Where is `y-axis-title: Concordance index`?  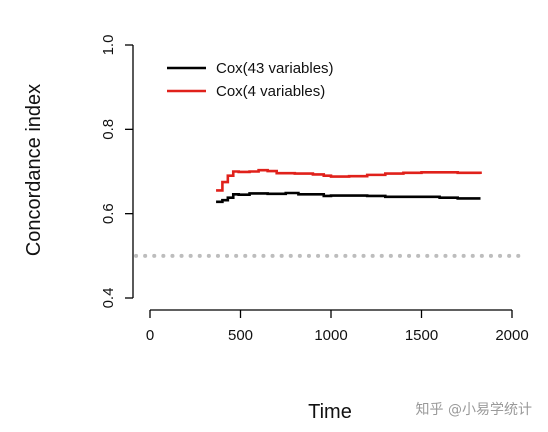 y-axis-title: Concordance index is located at coordinates (34, 170).